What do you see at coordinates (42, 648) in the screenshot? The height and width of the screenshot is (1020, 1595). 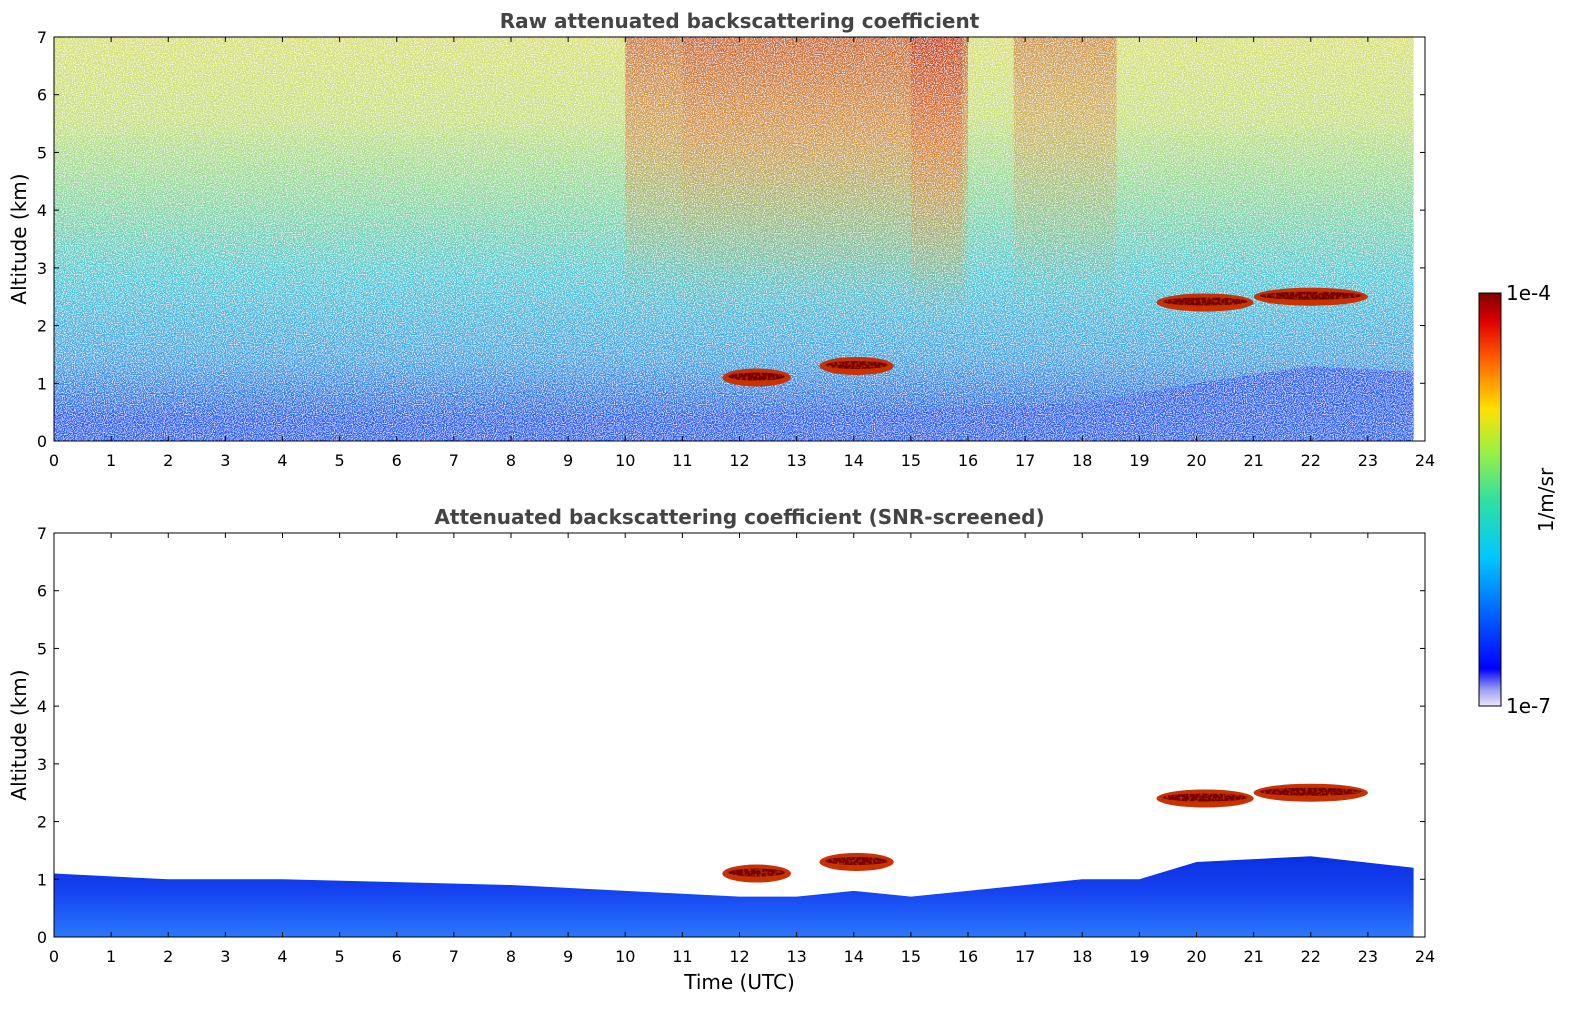 I see `y-tick-label: 5` at bounding box center [42, 648].